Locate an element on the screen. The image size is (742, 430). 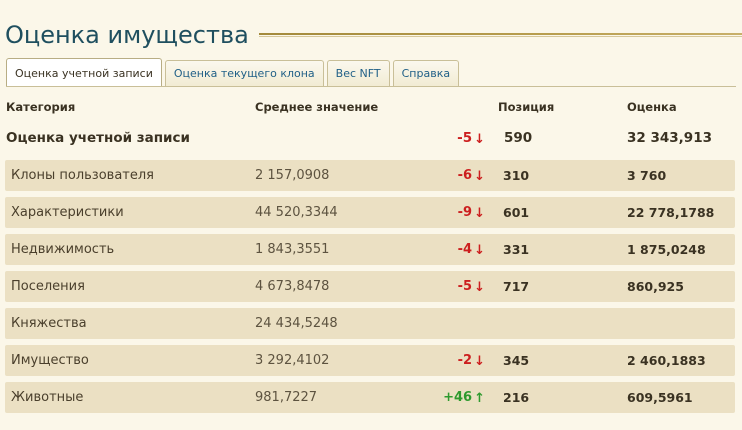
tab-baseline is located at coordinates (371, 86).